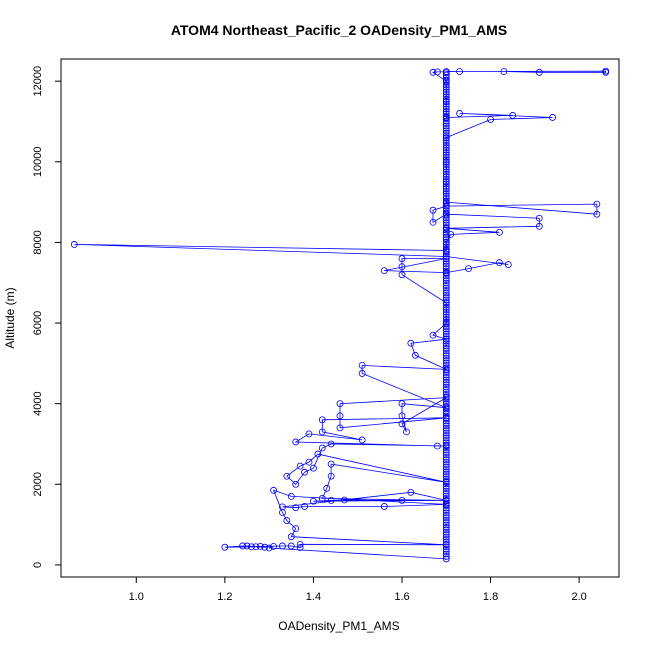  Describe the element at coordinates (38, 323) in the screenshot. I see `y-tick-label: 6000` at that location.